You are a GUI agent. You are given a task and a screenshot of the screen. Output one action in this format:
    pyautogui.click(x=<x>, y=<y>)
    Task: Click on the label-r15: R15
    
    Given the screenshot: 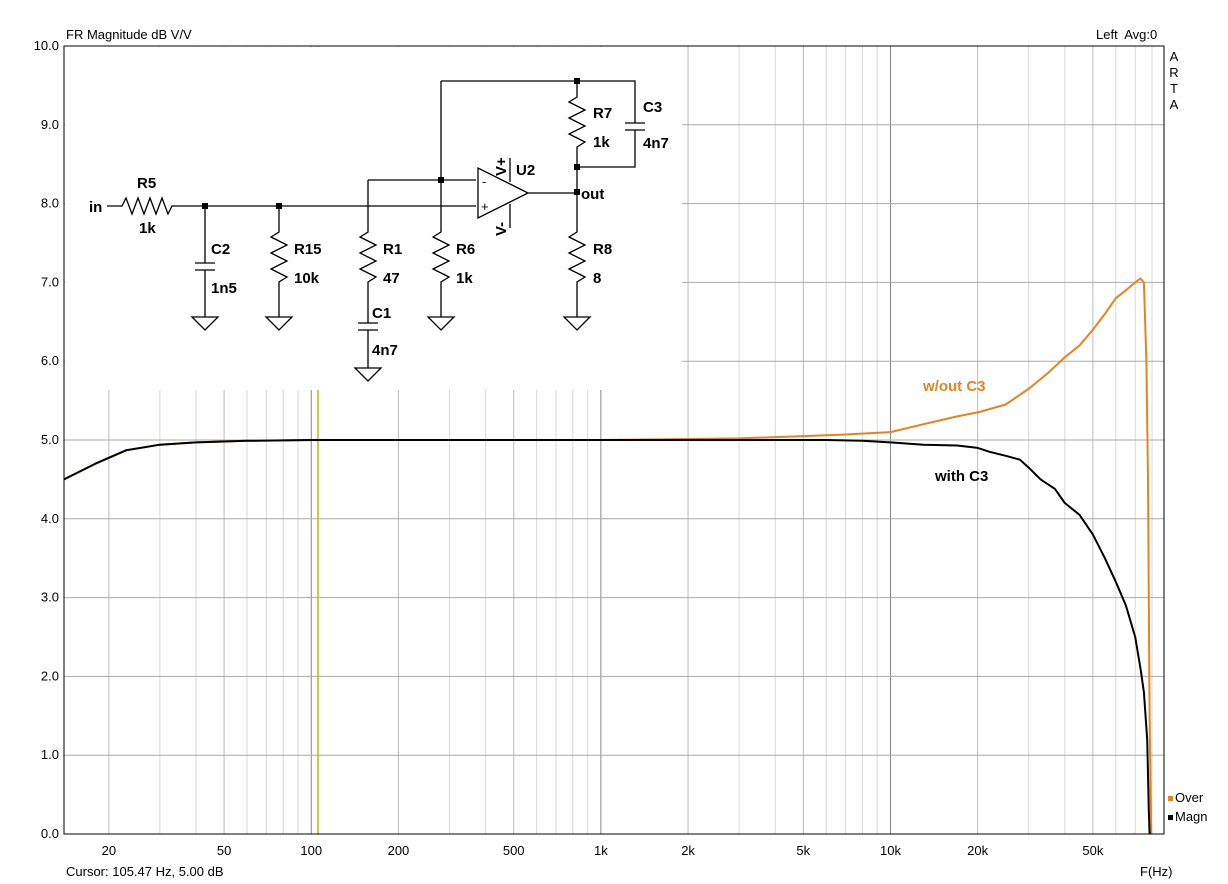 What is the action you would take?
    pyautogui.click(x=308, y=249)
    